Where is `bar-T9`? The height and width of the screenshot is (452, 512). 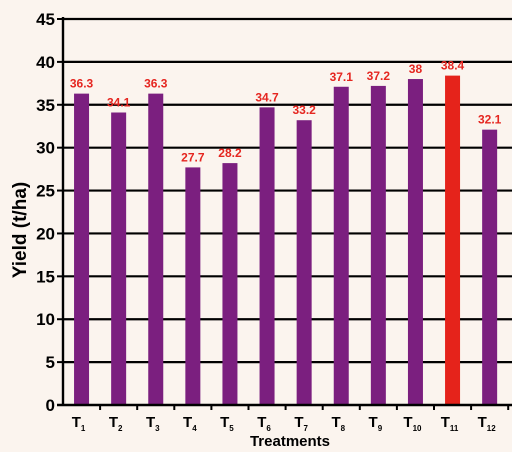
bar-T9 is located at coordinates (378, 245).